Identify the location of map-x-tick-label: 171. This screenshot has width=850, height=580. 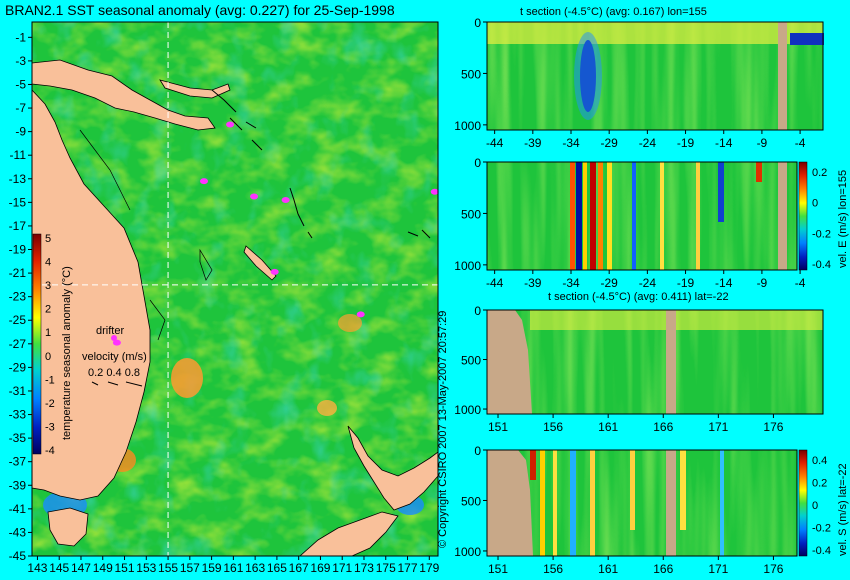
(342, 568).